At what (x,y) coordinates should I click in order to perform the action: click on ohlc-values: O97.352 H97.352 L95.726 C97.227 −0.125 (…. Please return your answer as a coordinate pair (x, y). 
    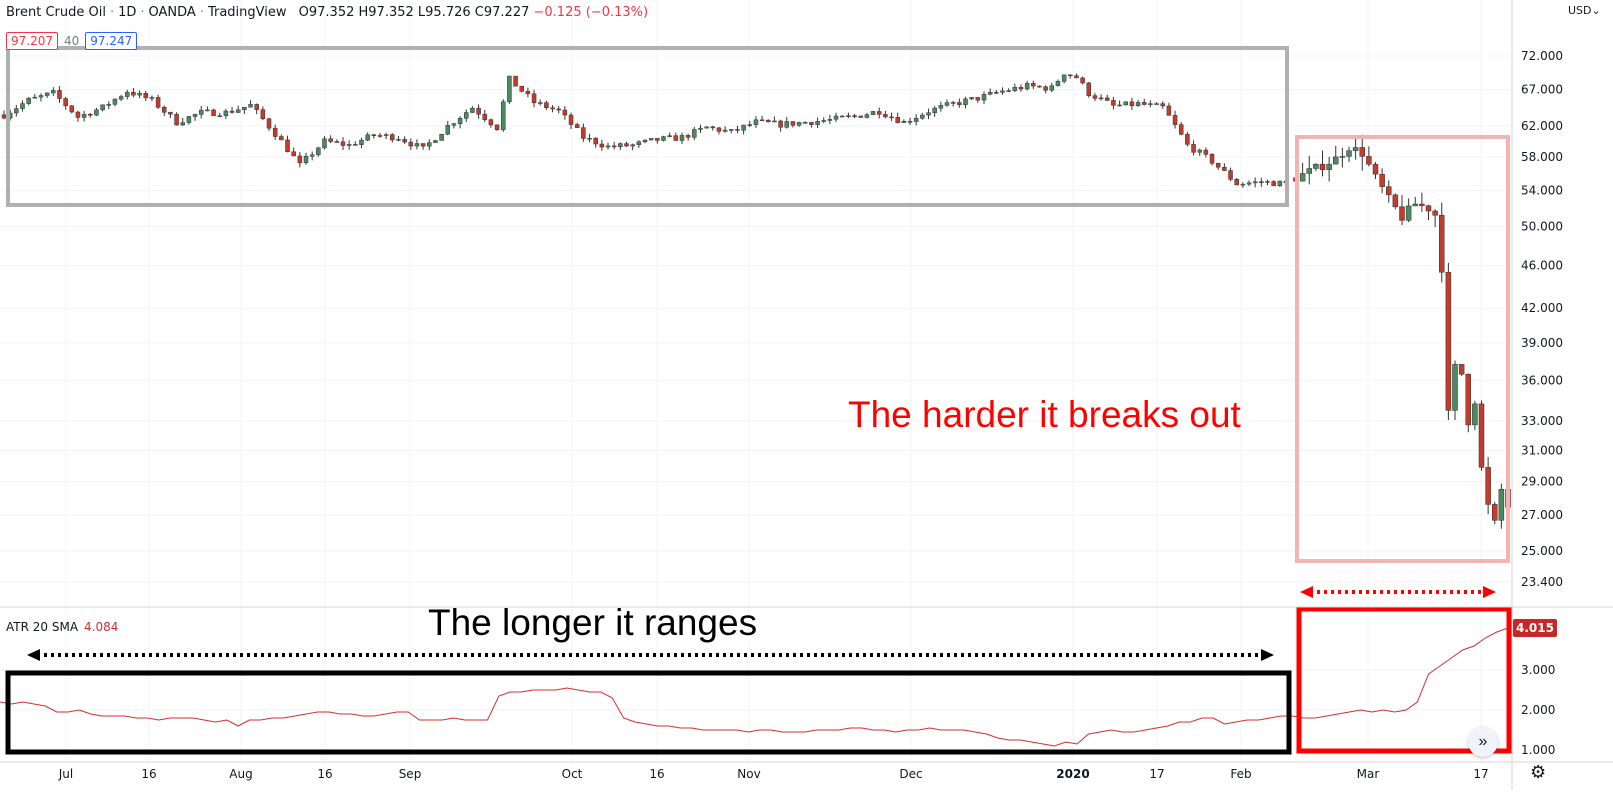
    Looking at the image, I should click on (473, 12).